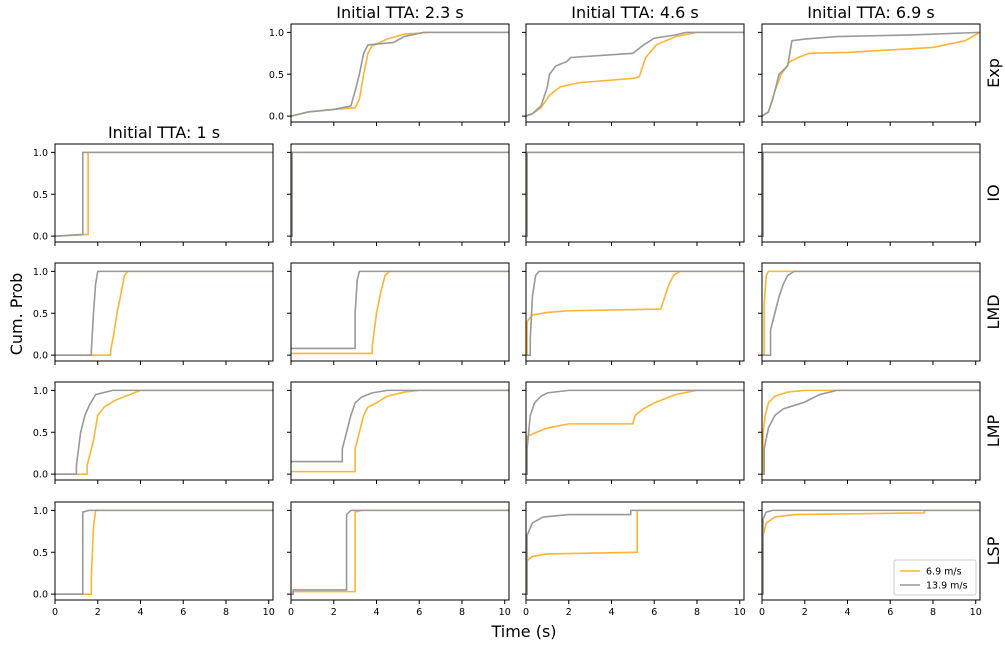  I want to click on panel-io-initial-tta-1-s: 0.0 0.5 1.0 Initial TTA: 1 s, so click(153, 184).